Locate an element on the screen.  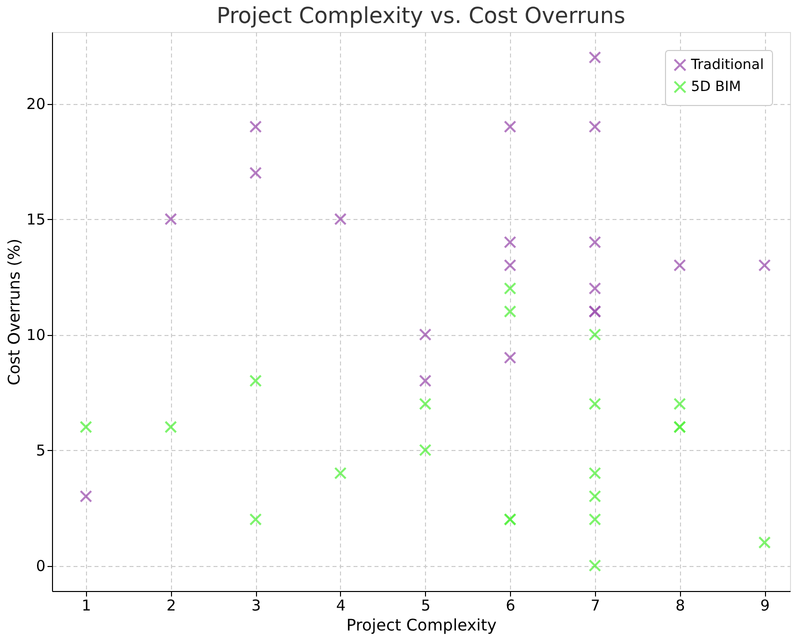
y-tick-label: 10 is located at coordinates (36, 335).